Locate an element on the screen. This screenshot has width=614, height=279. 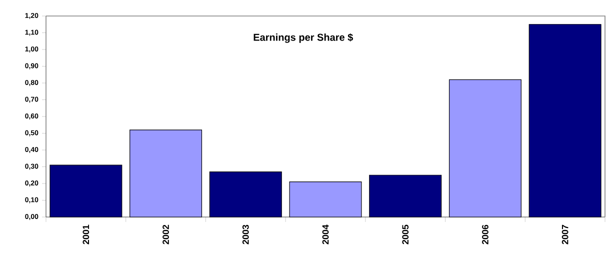
x-tick-label: 2006 is located at coordinates (485, 234).